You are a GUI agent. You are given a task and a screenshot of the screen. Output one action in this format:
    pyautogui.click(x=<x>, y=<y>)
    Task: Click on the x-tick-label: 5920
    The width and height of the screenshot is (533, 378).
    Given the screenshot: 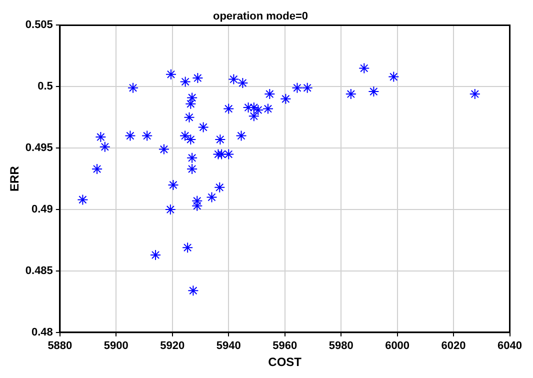 What is the action you would take?
    pyautogui.click(x=172, y=346)
    